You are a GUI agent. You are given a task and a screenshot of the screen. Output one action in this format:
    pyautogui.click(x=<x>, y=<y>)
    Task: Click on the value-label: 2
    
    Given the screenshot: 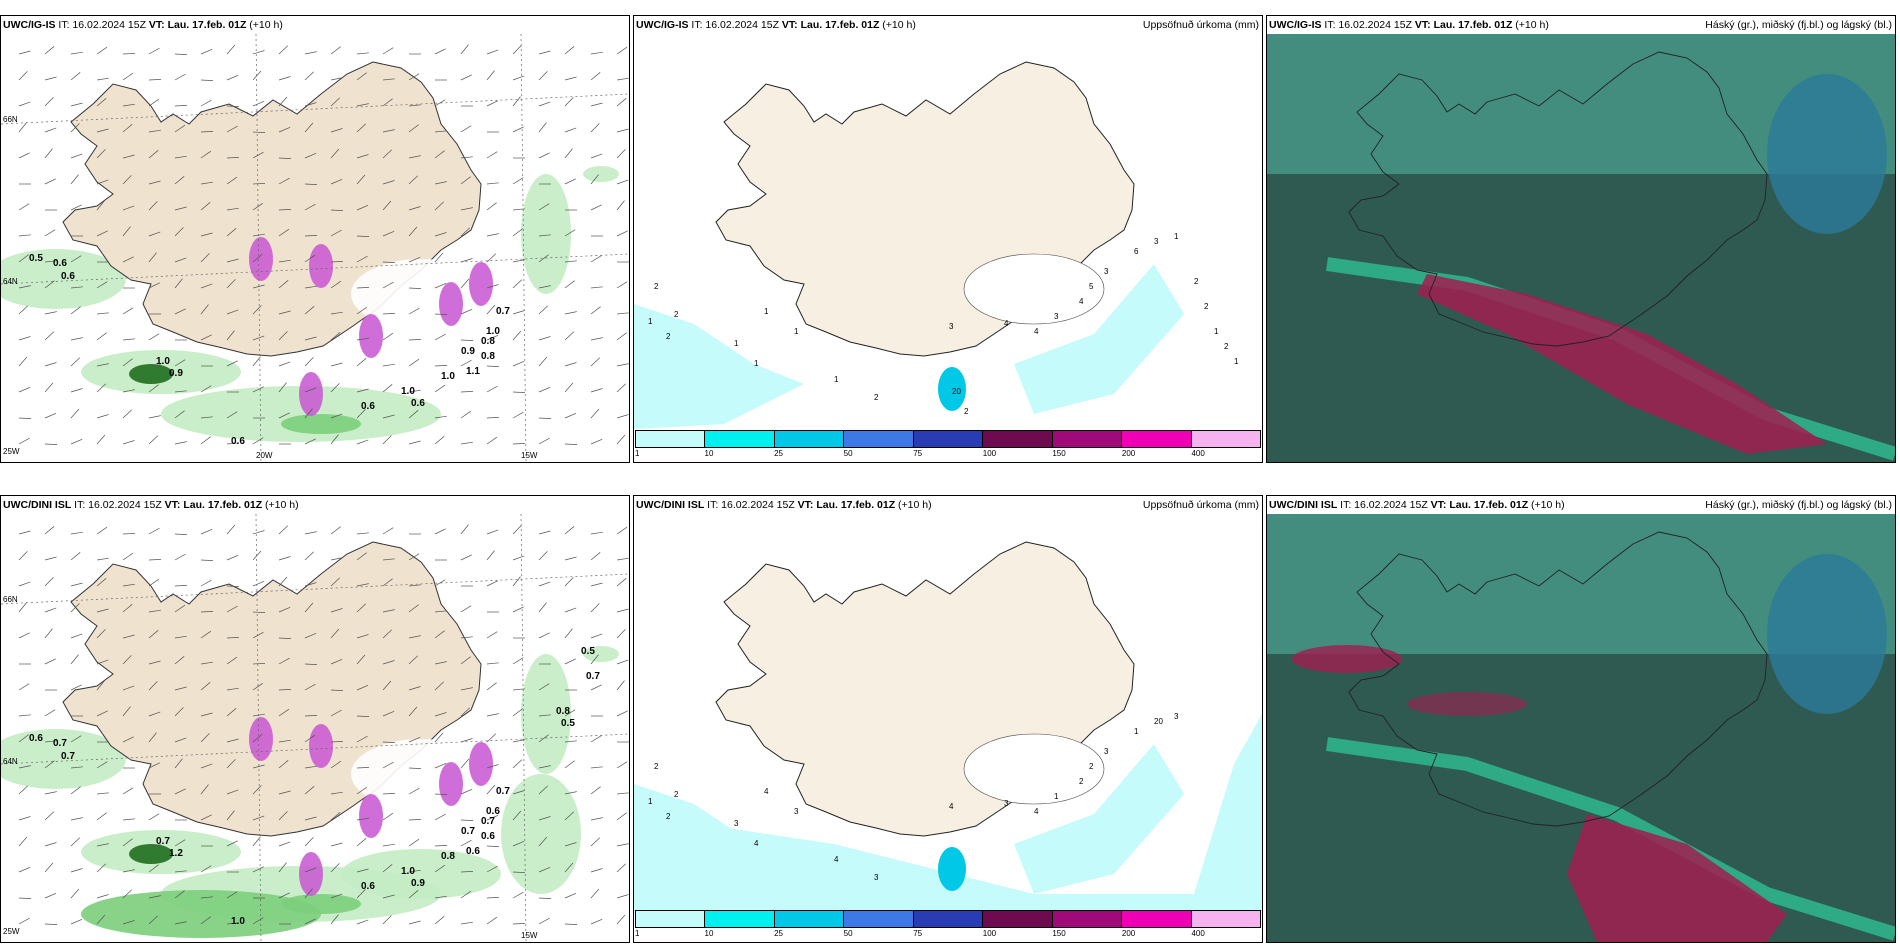 What is the action you would take?
    pyautogui.click(x=676, y=314)
    